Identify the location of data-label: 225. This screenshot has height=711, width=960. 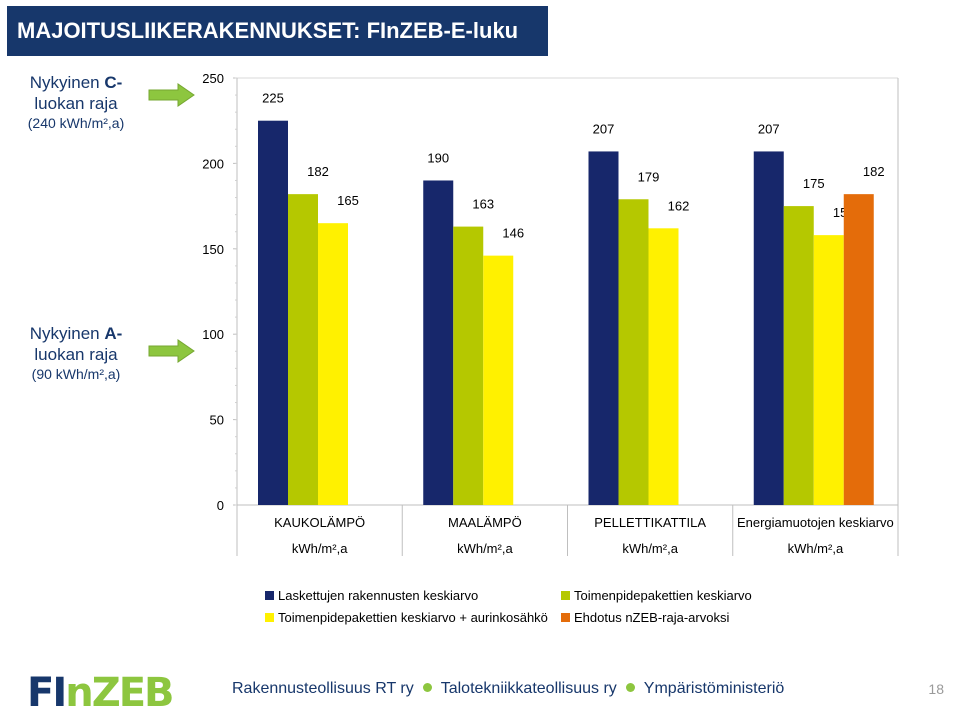
(273, 98).